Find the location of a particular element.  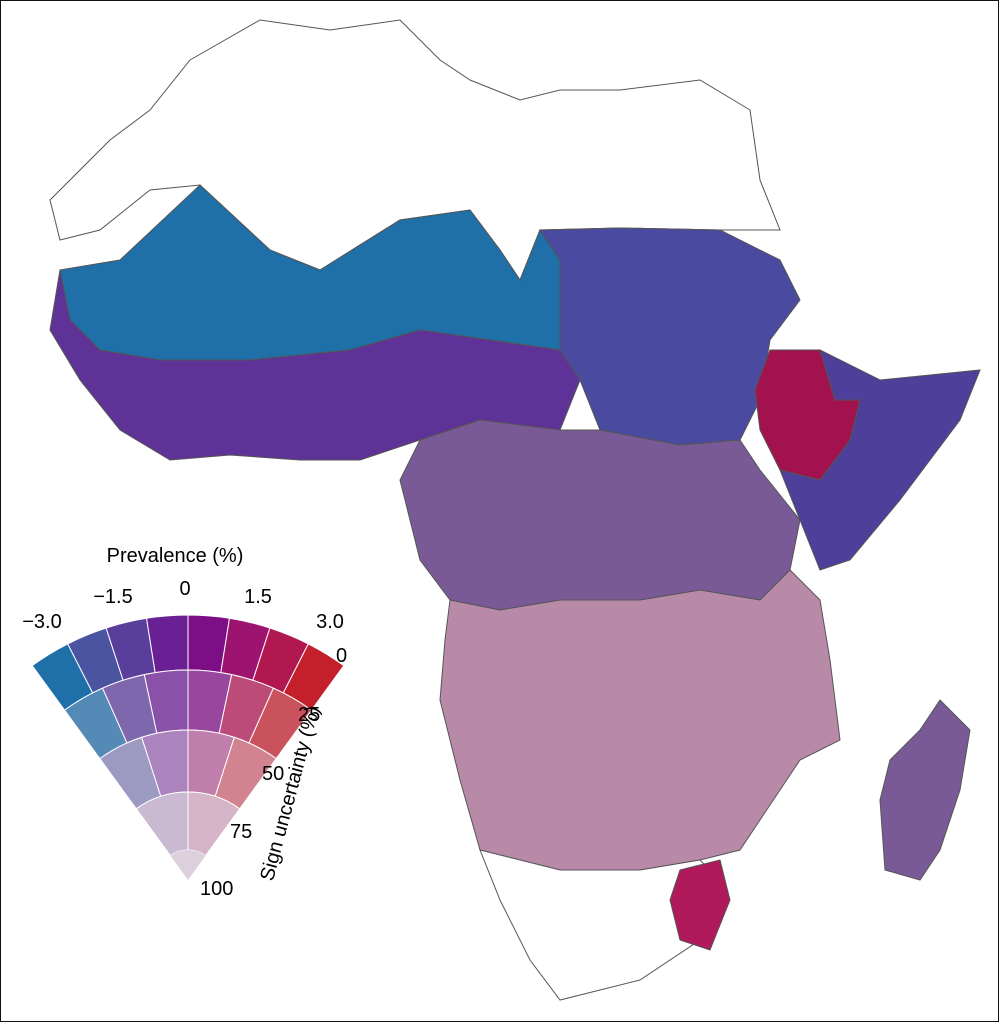

sudan-region is located at coordinates (670, 336).